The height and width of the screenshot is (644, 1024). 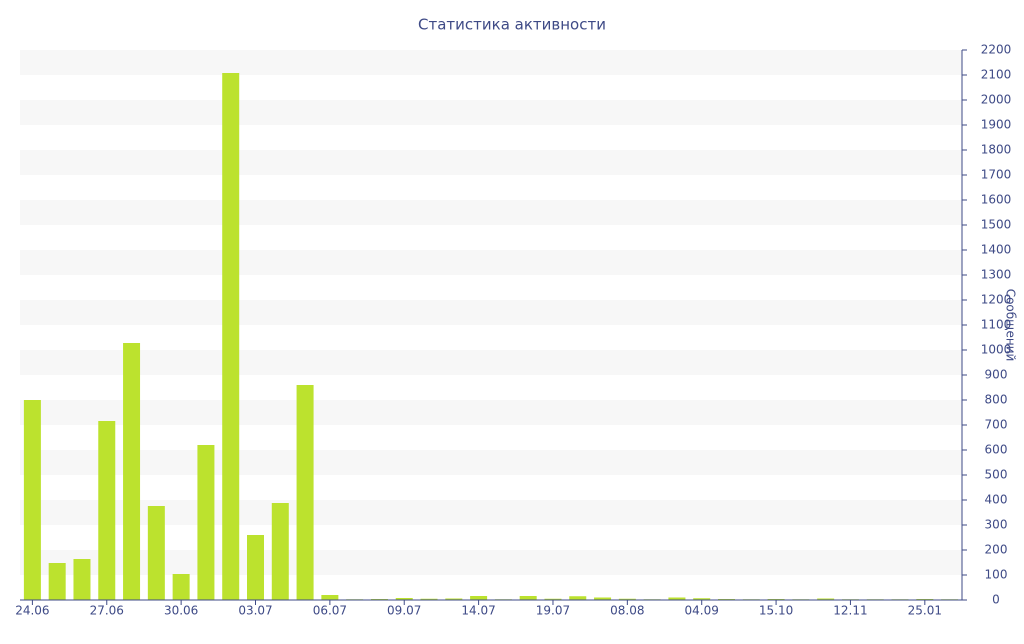 I want to click on y-tick-label: 0, so click(x=996, y=600).